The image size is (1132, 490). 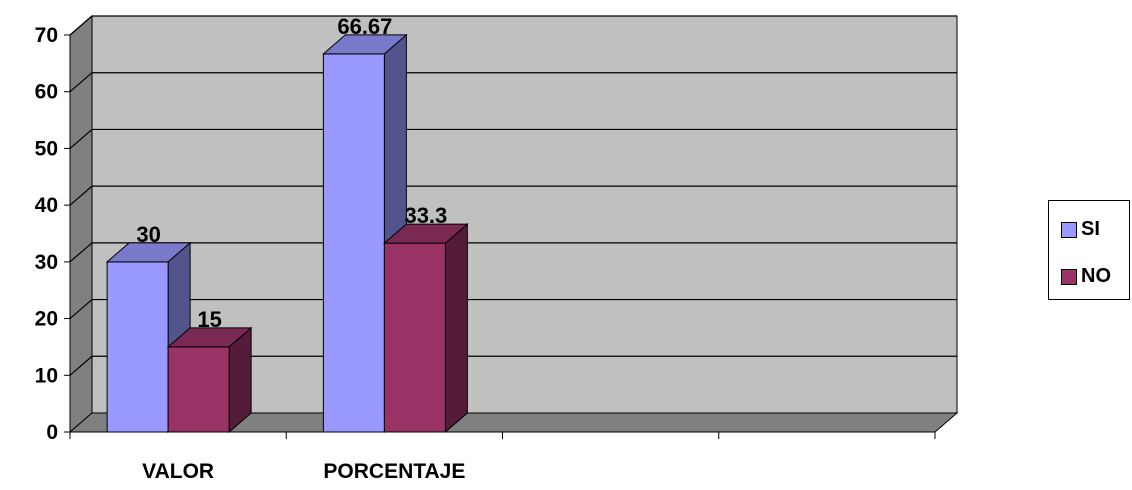 I want to click on data-label: 66.67, so click(x=364, y=26).